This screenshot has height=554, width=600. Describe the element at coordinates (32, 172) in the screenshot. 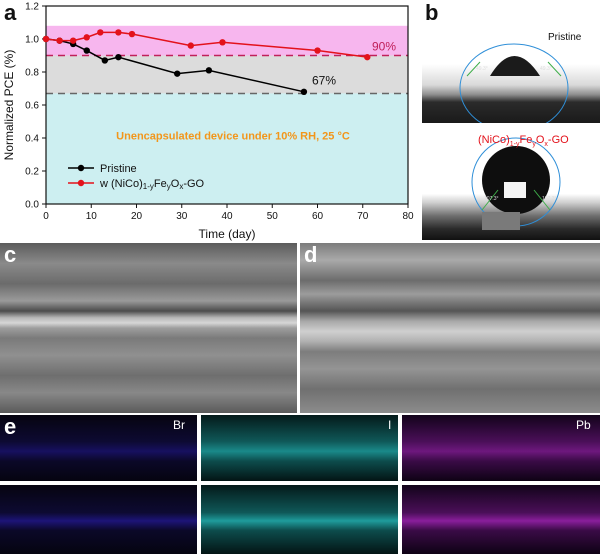

I see `y-tick-label-1: 0.2` at that location.